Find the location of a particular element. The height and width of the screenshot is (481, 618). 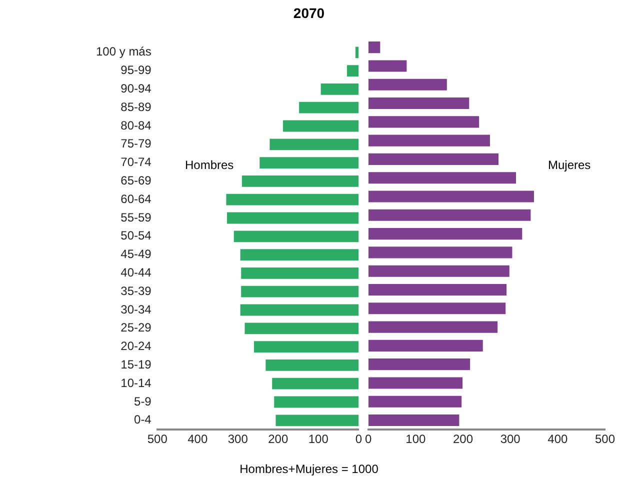

chart-title: 2070 is located at coordinates (309, 13).